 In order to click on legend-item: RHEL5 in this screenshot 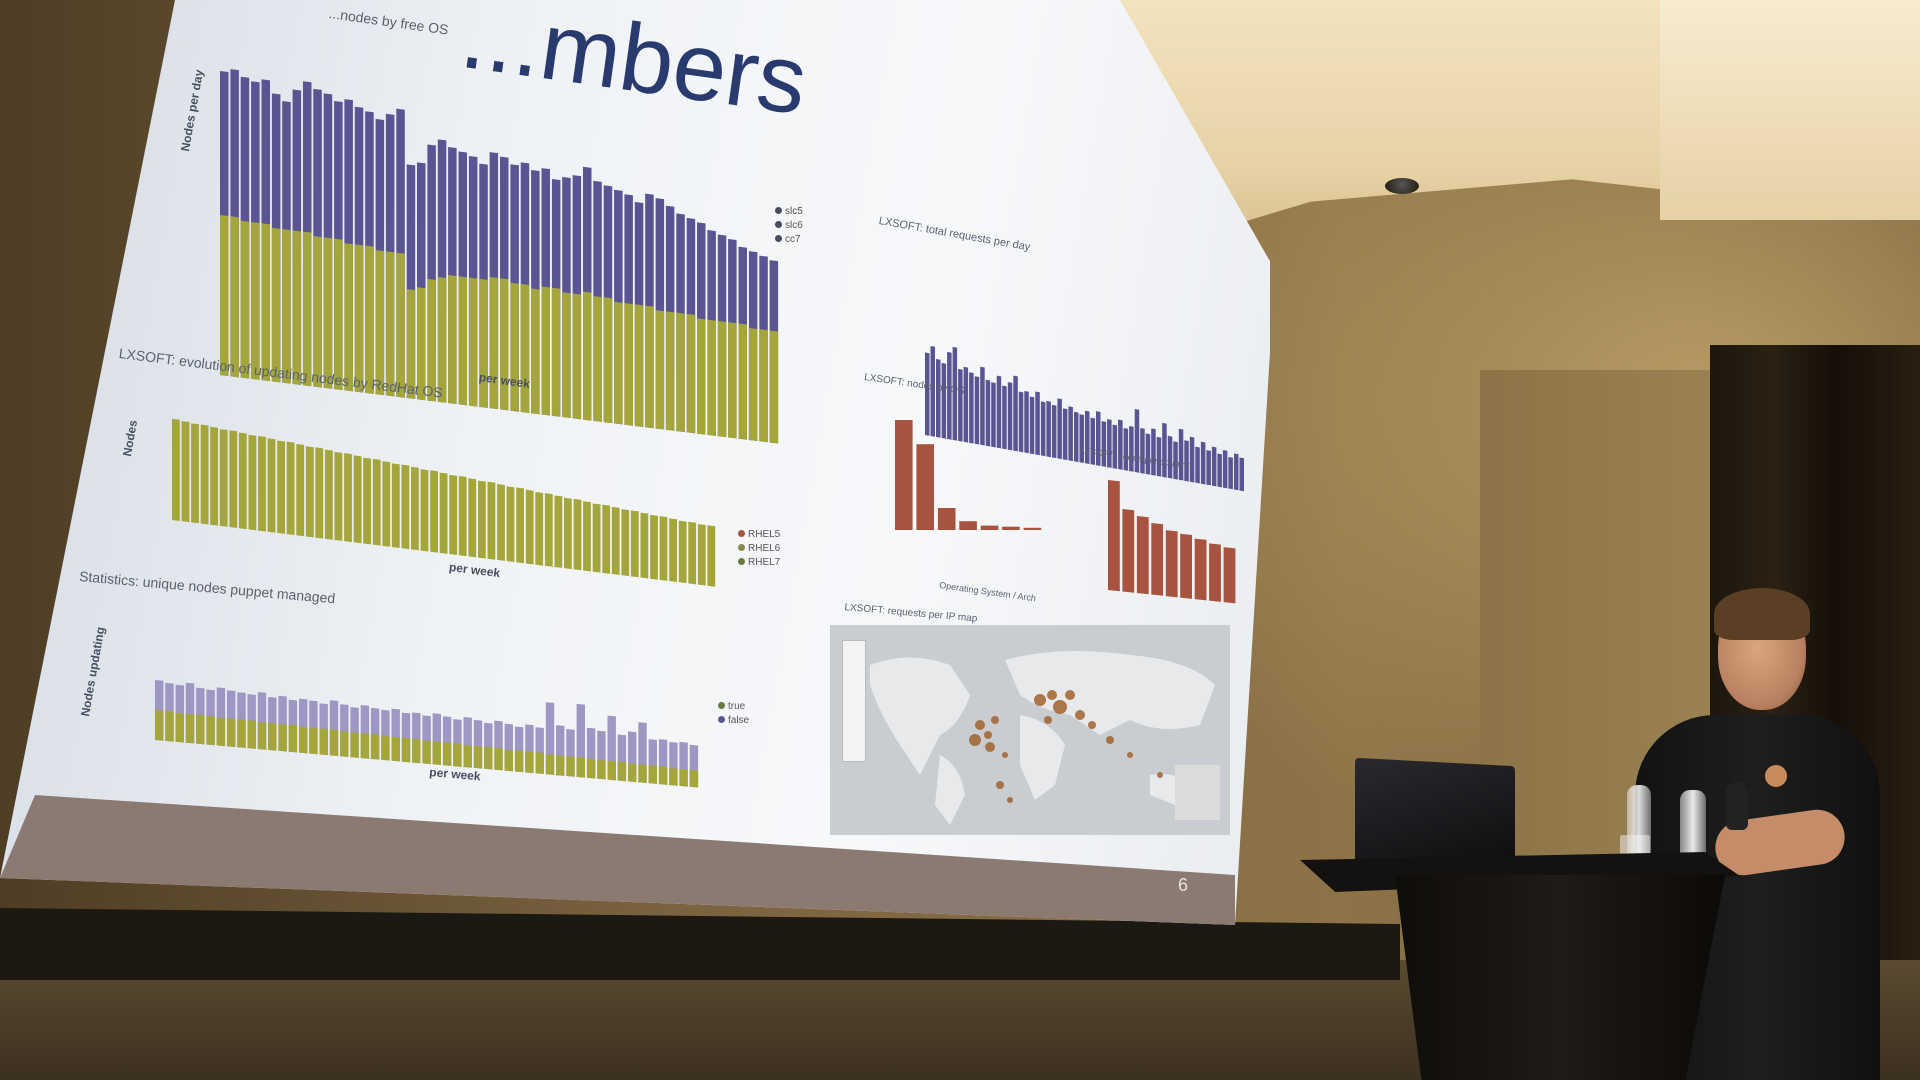, I will do `click(759, 535)`.